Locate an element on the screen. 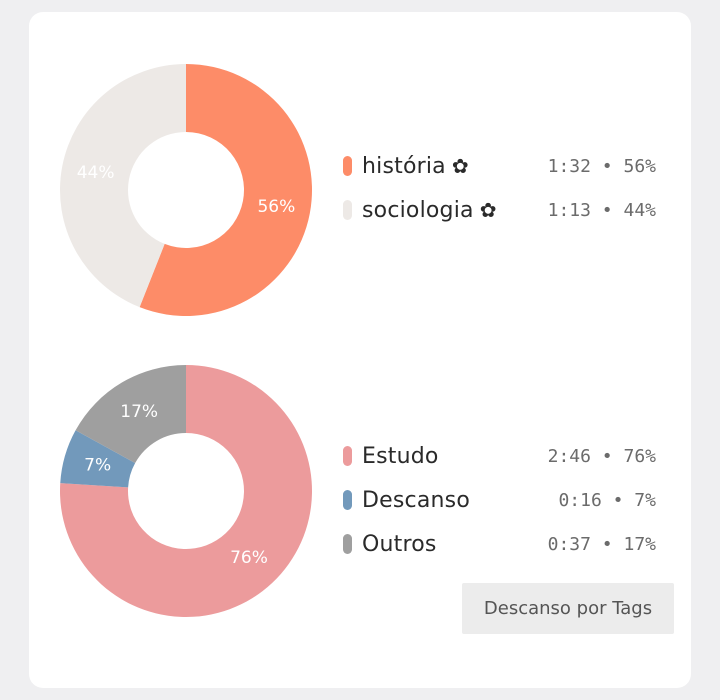  legend-value: 0:37 • 17% is located at coordinates (601, 544).